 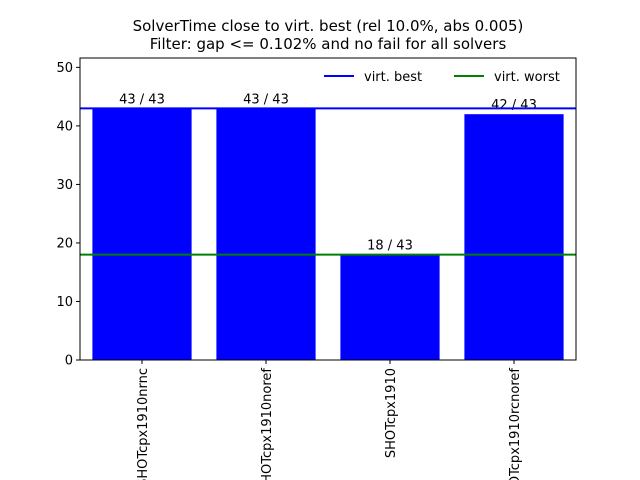 What do you see at coordinates (527, 77) in the screenshot?
I see `legend-label: virt. worst` at bounding box center [527, 77].